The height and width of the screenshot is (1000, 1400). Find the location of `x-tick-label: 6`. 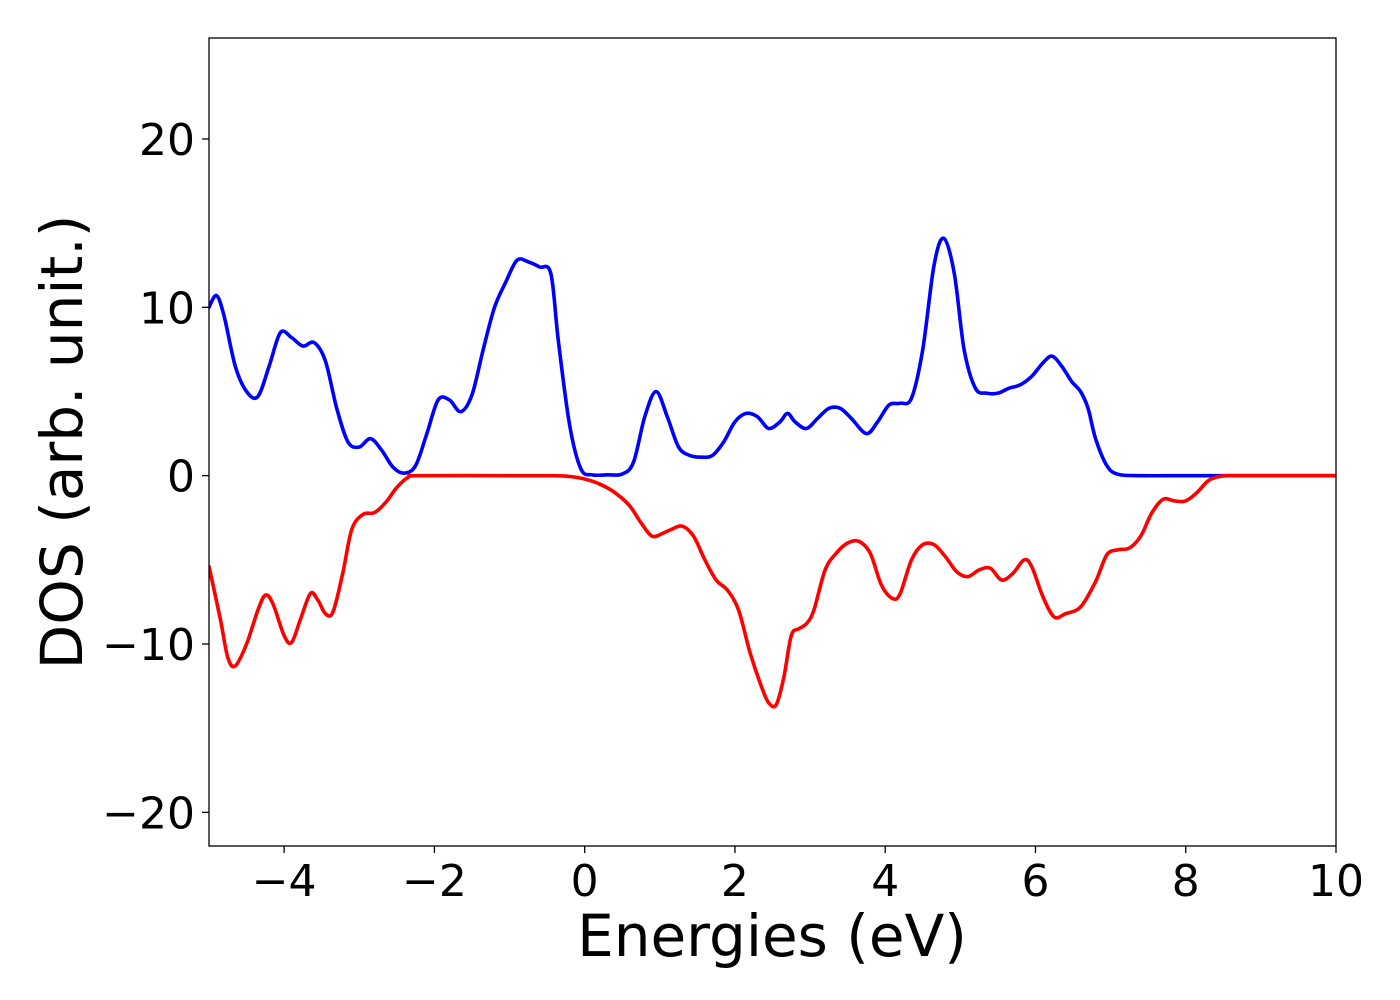

x-tick-label: 6 is located at coordinates (1035, 881).